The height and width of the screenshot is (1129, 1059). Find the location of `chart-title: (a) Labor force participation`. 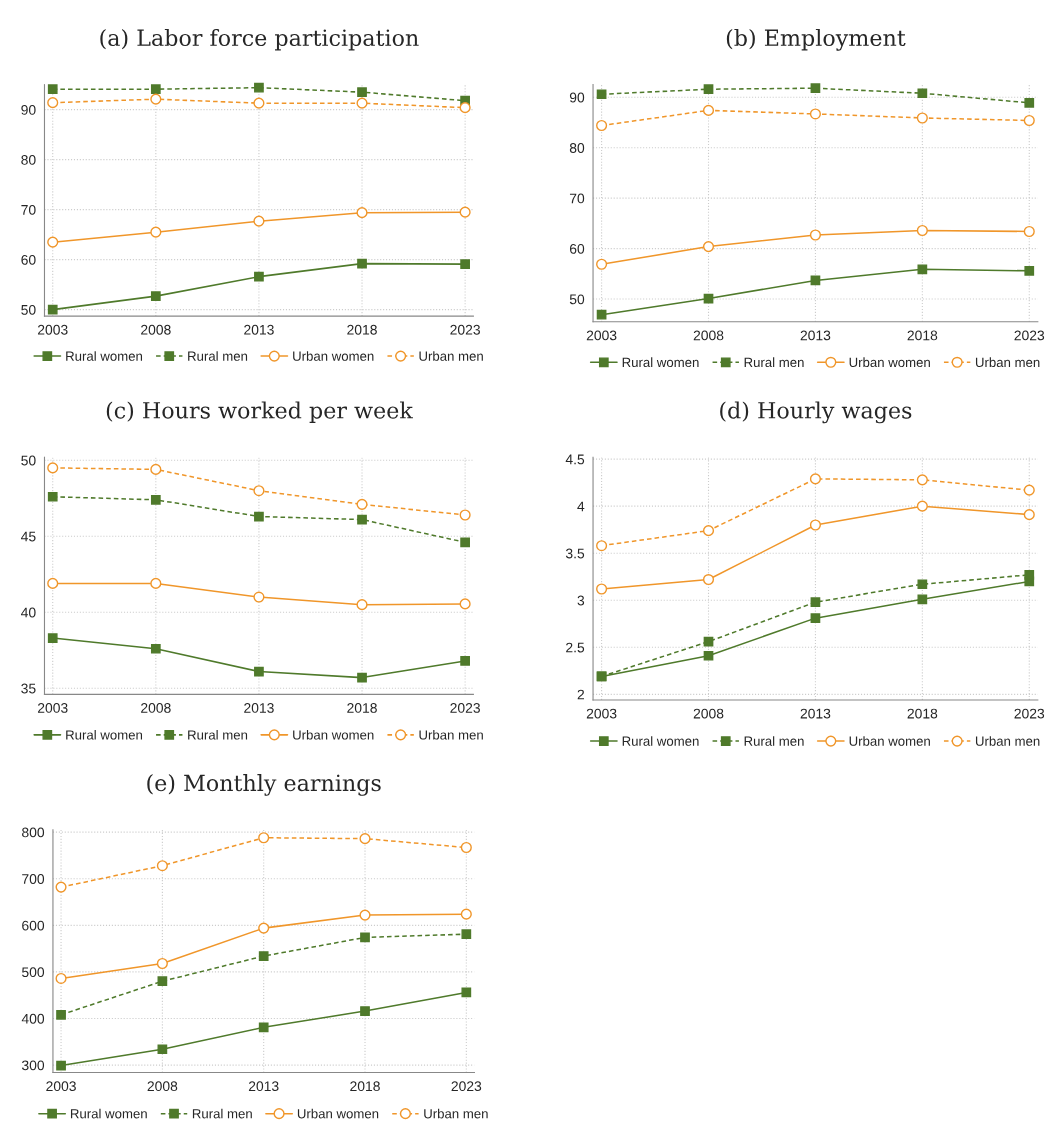

chart-title: (a) Labor force participation is located at coordinates (259, 39).